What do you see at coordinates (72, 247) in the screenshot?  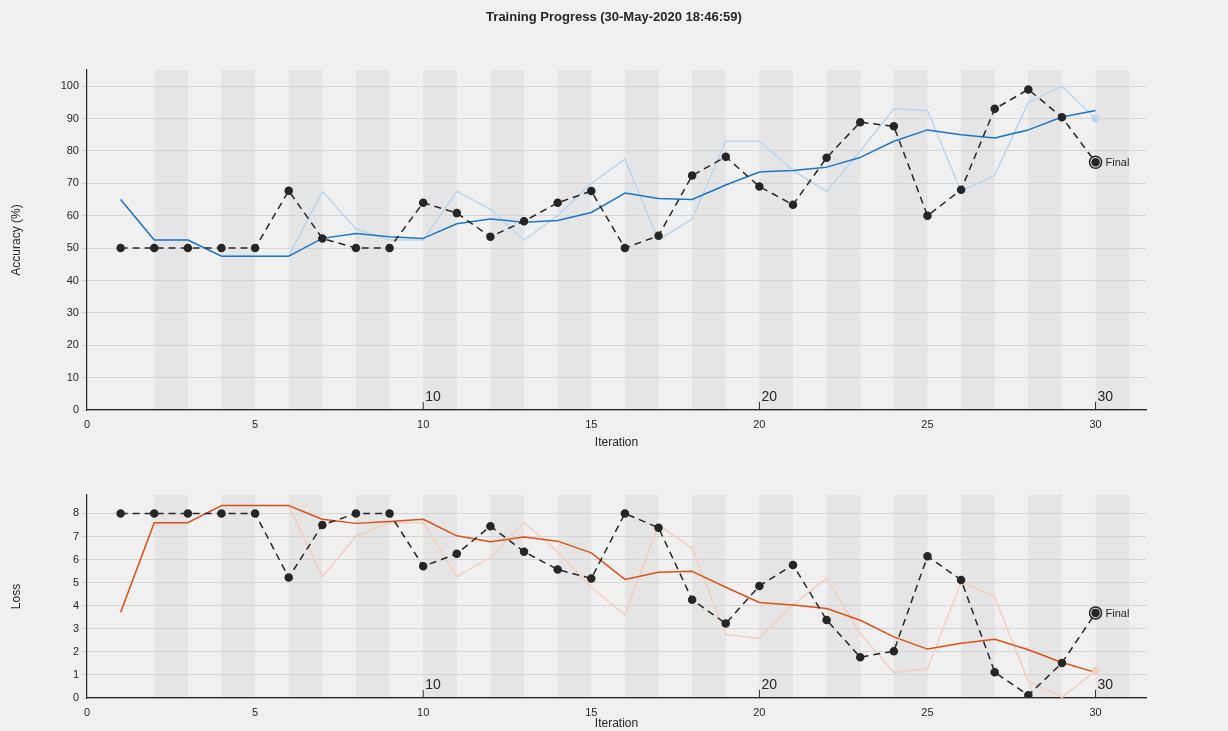 I see `y-tick-label: 50` at bounding box center [72, 247].